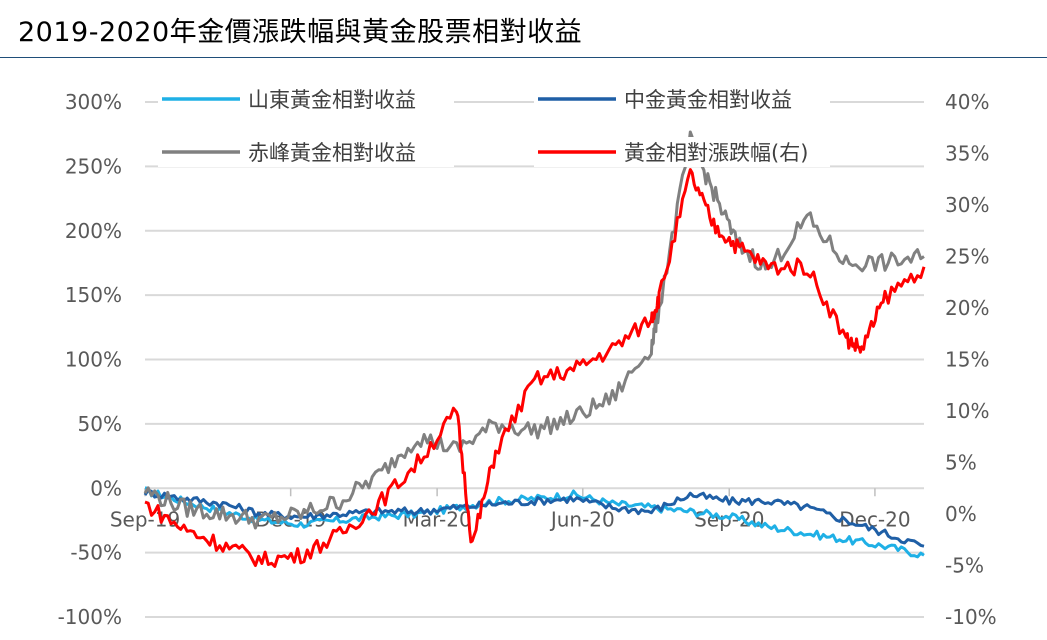 The width and height of the screenshot is (1047, 640). I want to click on chart-title: 2019-2020年金價漲跌幅與黃金股票相對收益, so click(300, 32).